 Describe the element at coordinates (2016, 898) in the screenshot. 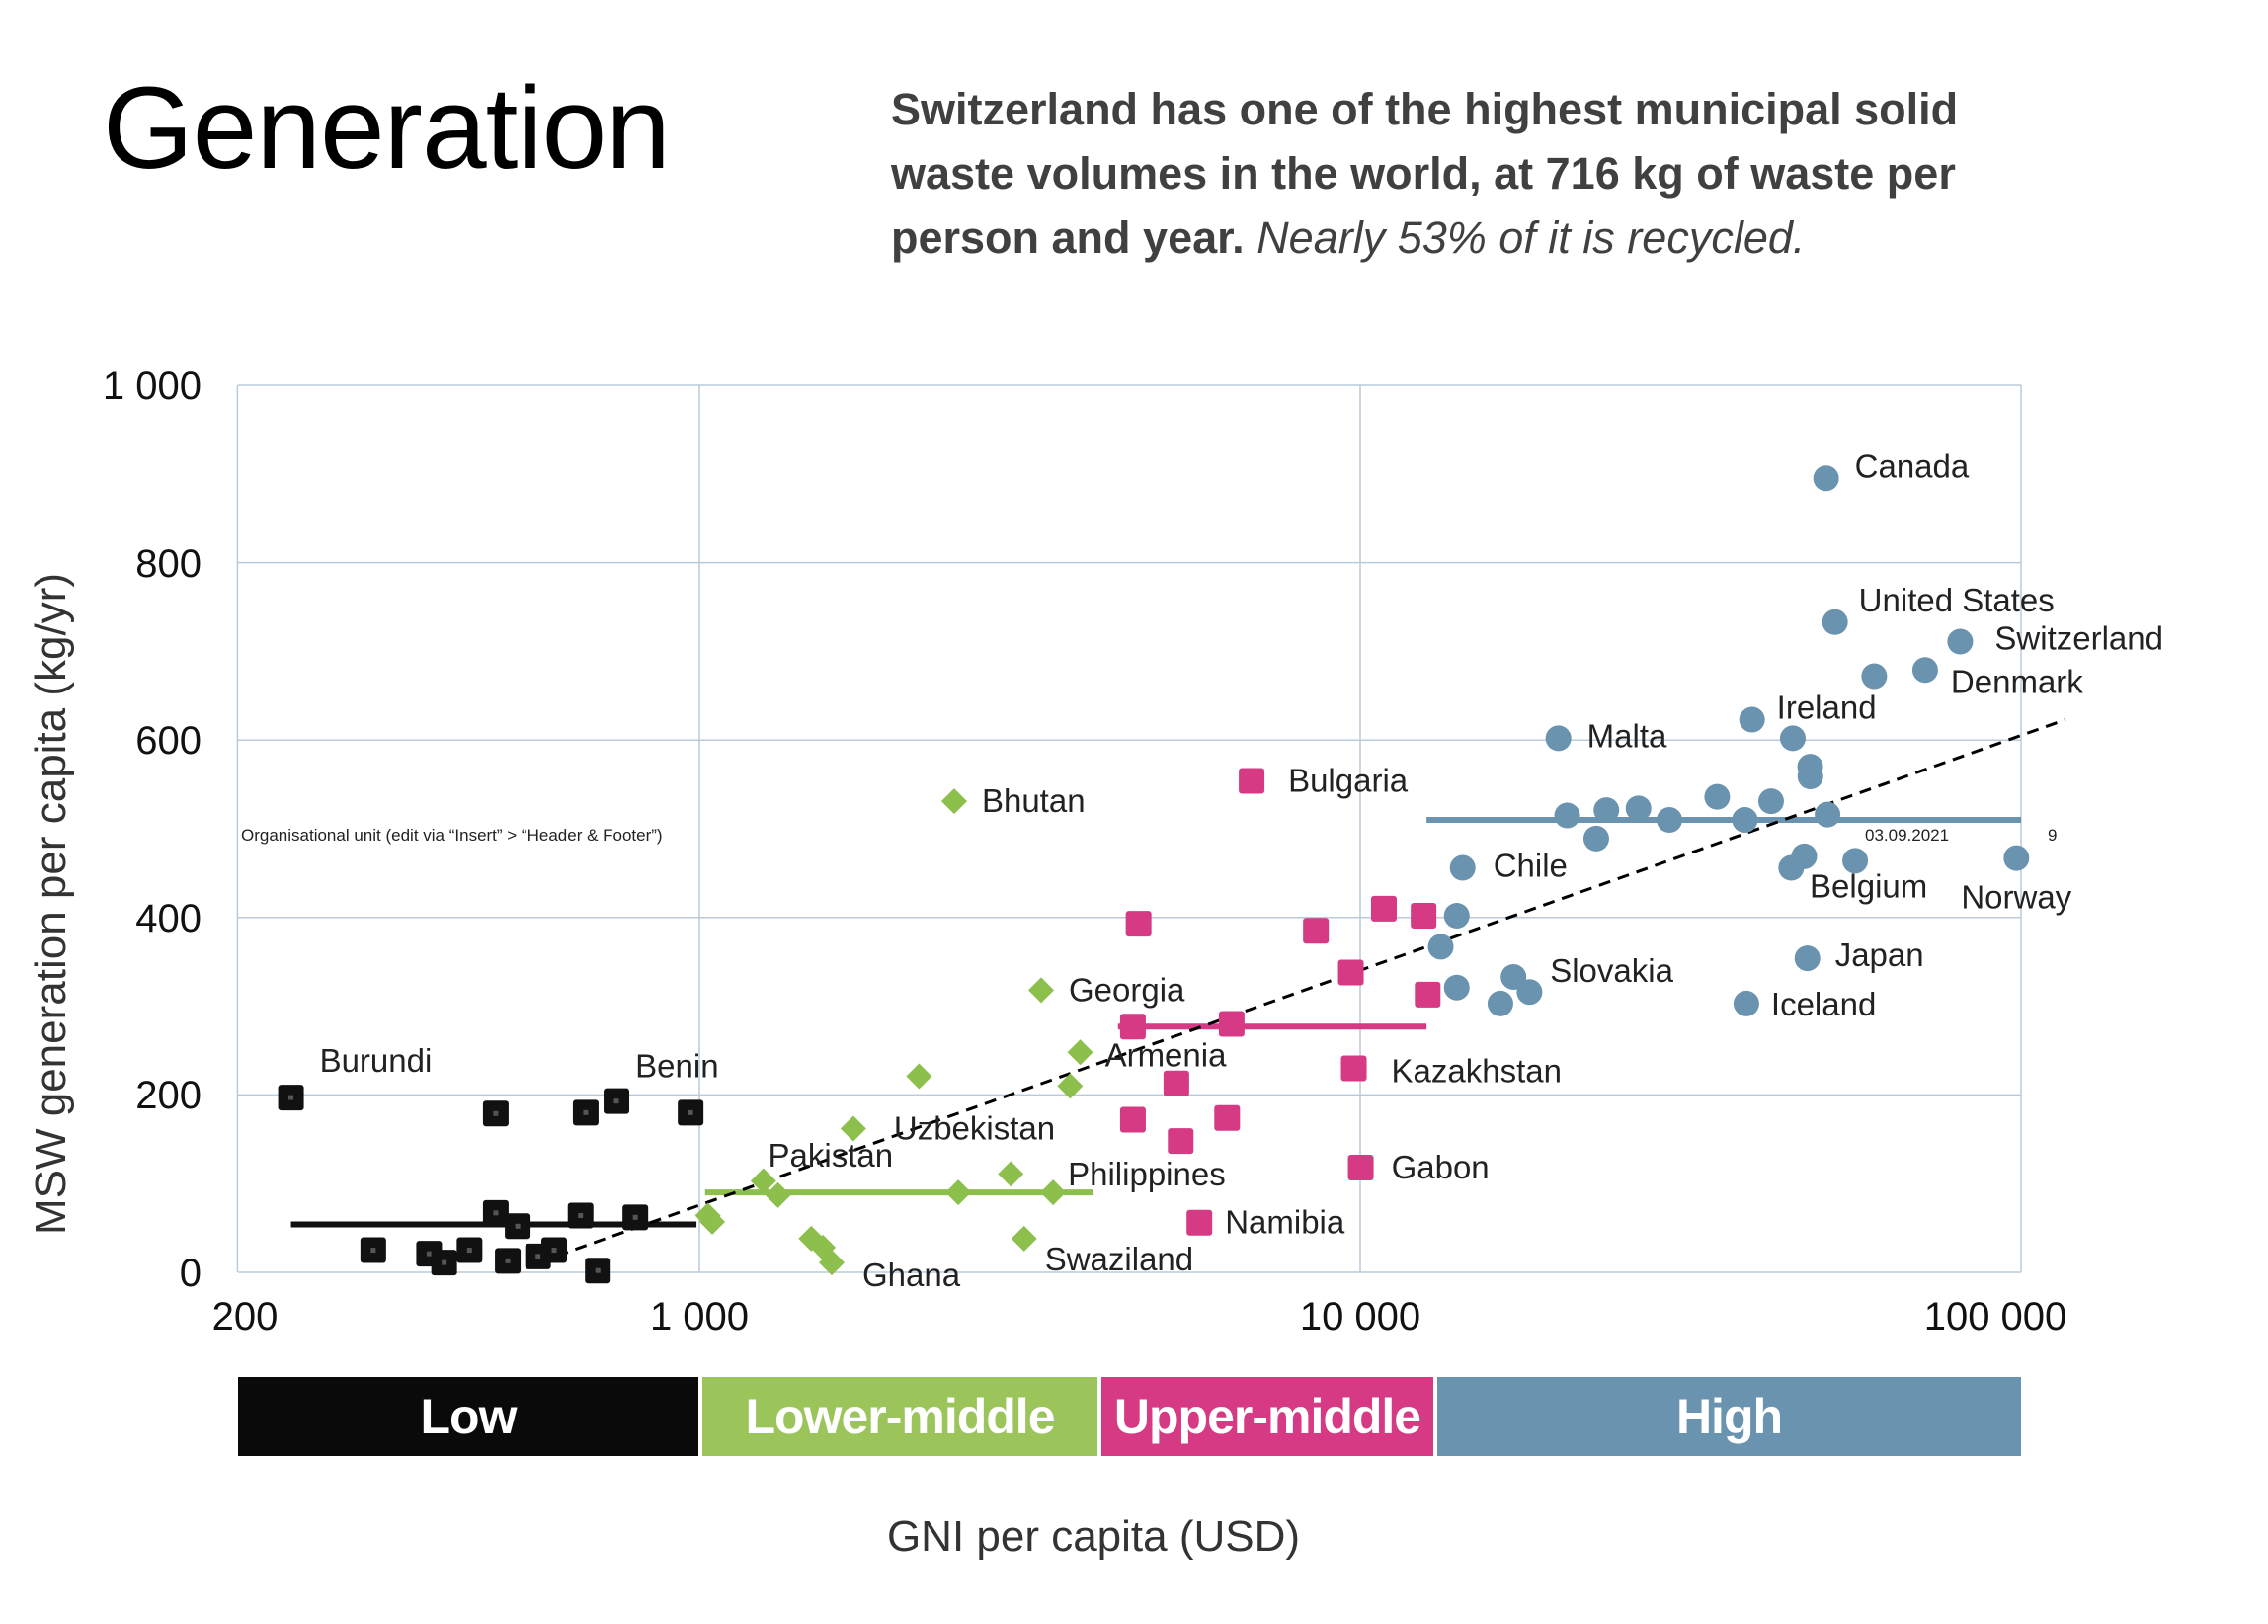

I see `label-norway: Norway` at that location.